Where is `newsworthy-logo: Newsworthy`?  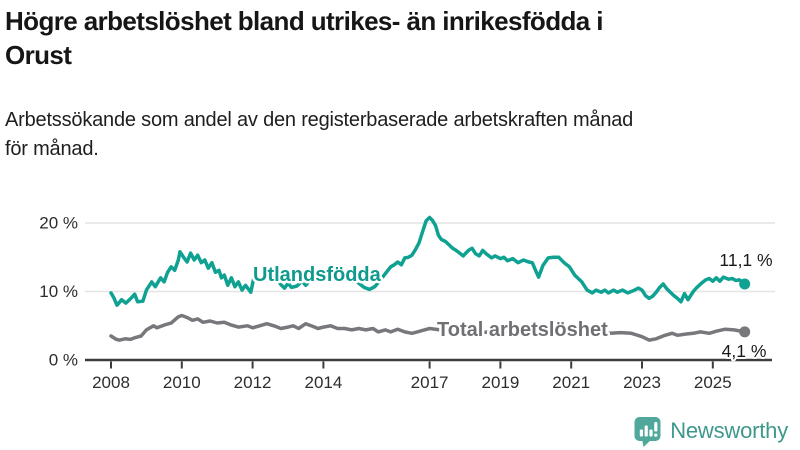 newsworthy-logo: Newsworthy is located at coordinates (710, 430).